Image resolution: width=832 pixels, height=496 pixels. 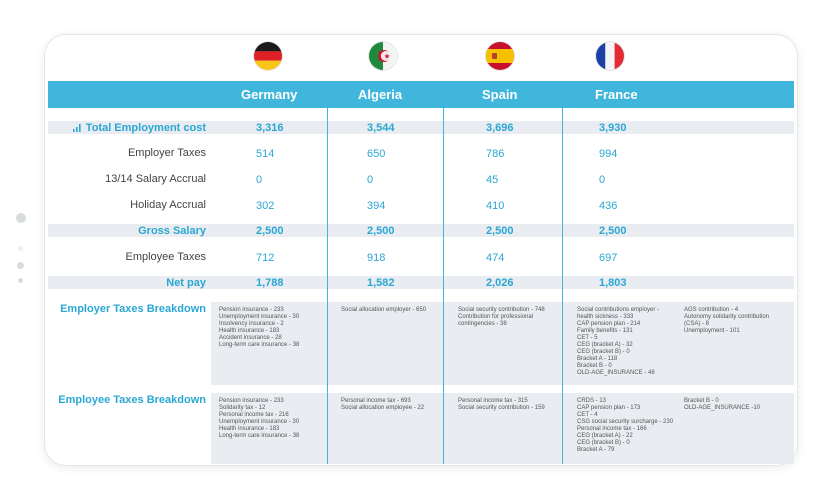 I want to click on breakdown-item: OLD-AGE_INSURANCE - 48, so click(x=616, y=373).